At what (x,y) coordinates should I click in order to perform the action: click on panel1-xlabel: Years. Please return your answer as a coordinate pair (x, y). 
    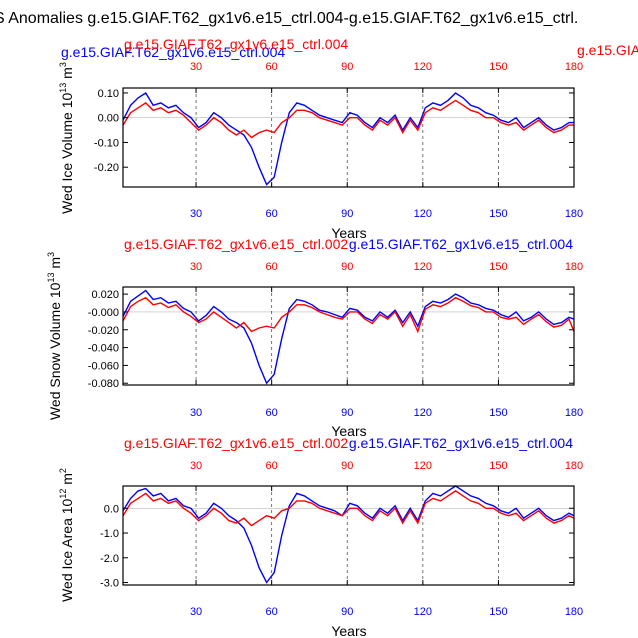
    Looking at the image, I should click on (348, 233).